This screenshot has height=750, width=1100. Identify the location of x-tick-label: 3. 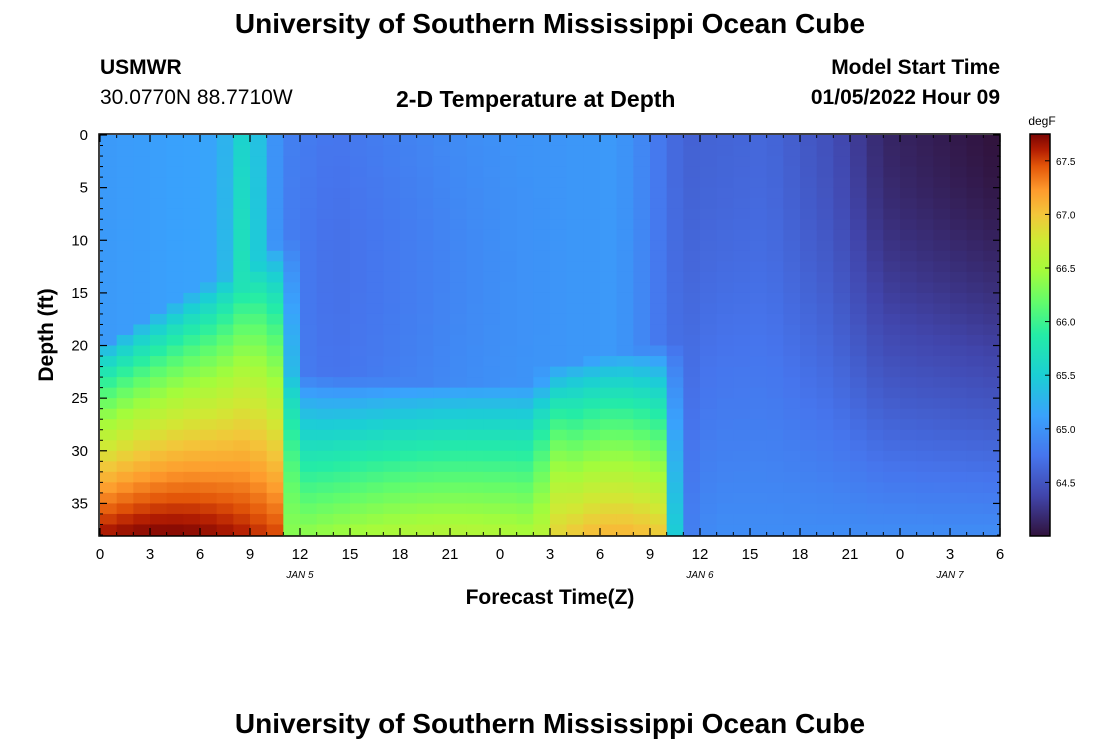
(150, 554).